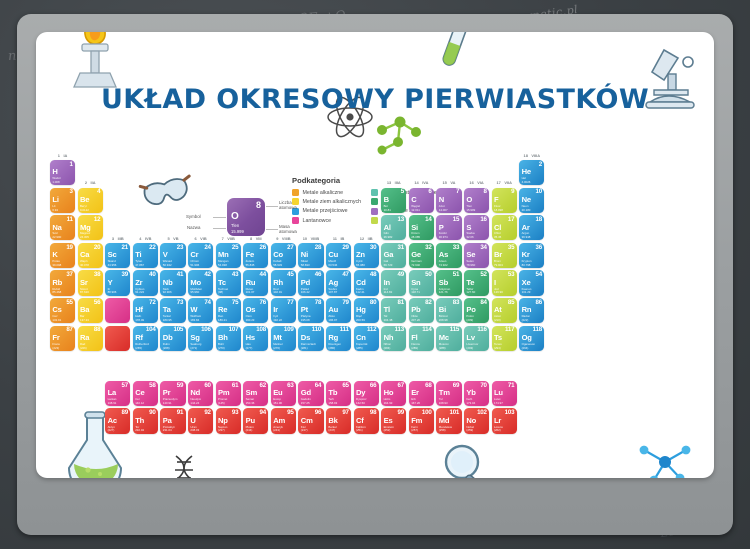 The height and width of the screenshot is (549, 750). Describe the element at coordinates (477, 421) in the screenshot. I see `element-cell-No: 102 No Nobel (259)` at that location.